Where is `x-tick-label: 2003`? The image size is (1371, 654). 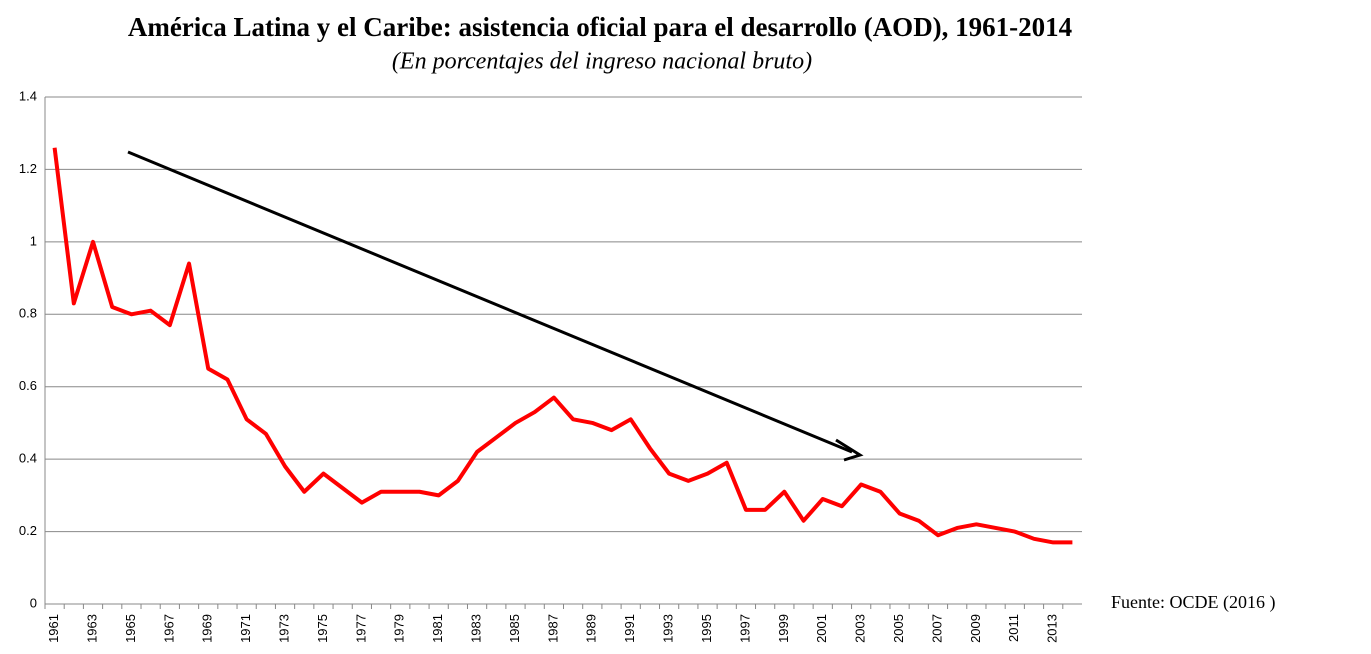 x-tick-label: 2003 is located at coordinates (860, 628).